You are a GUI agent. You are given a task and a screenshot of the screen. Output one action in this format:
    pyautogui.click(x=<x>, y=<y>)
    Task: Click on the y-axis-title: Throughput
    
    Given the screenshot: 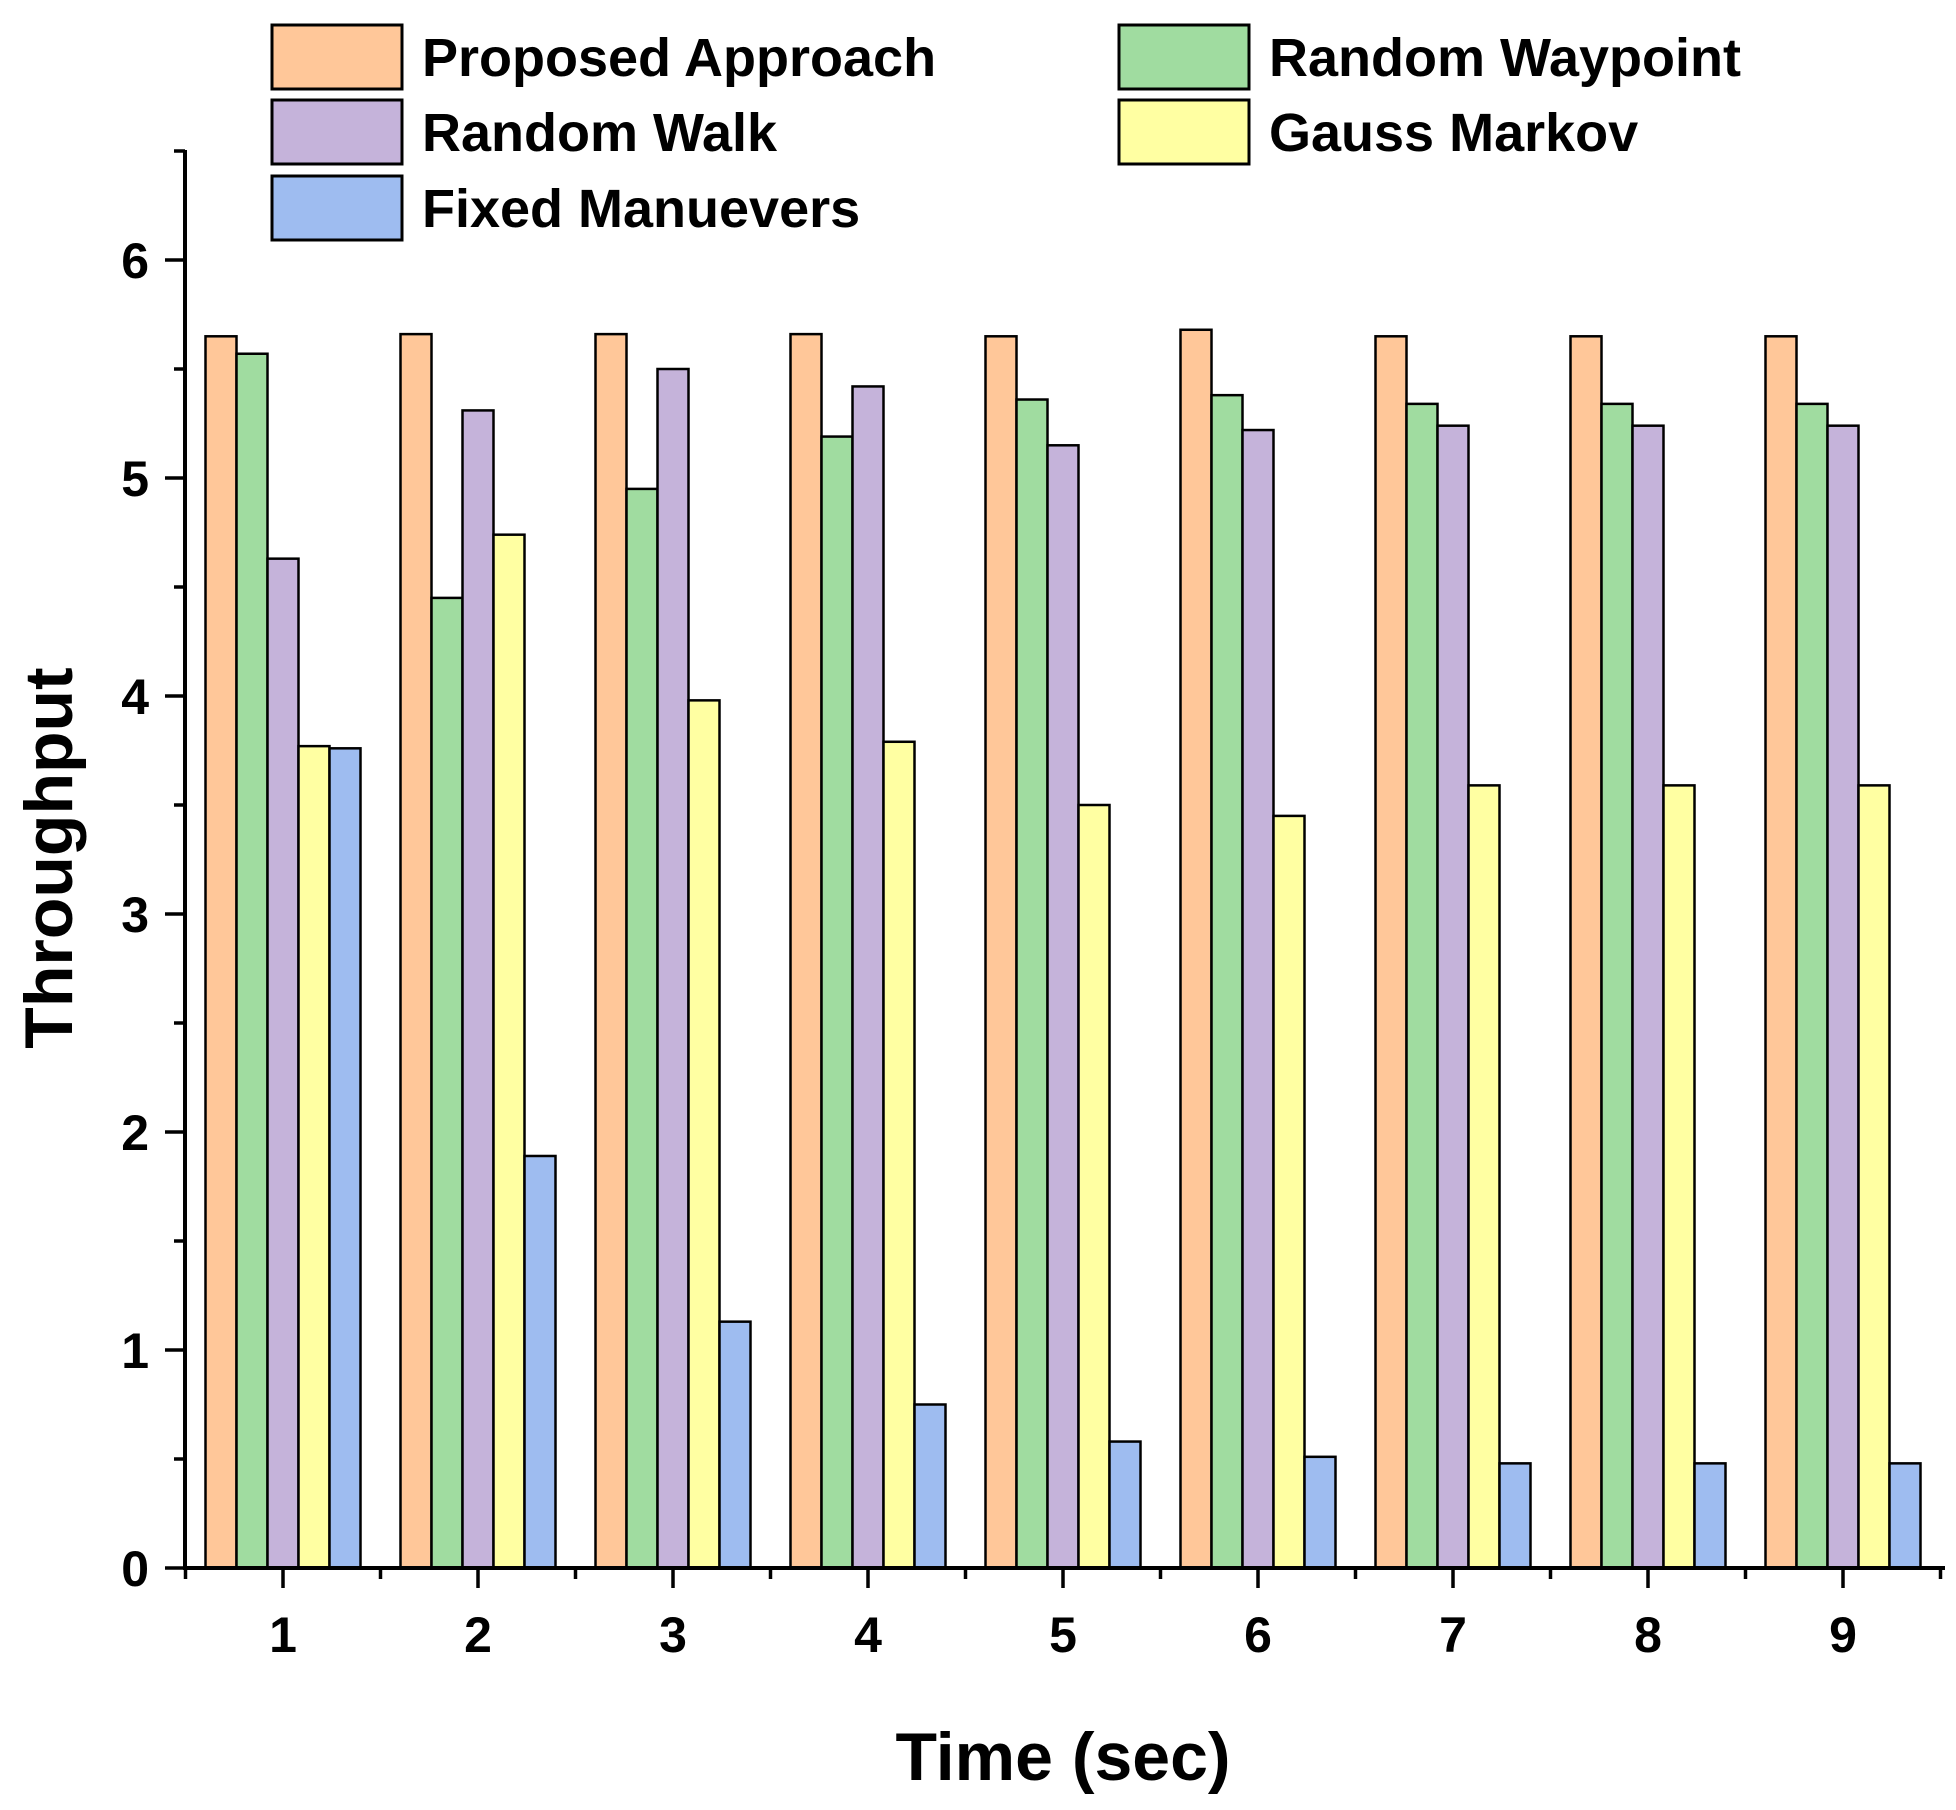 What is the action you would take?
    pyautogui.click(x=49, y=857)
    